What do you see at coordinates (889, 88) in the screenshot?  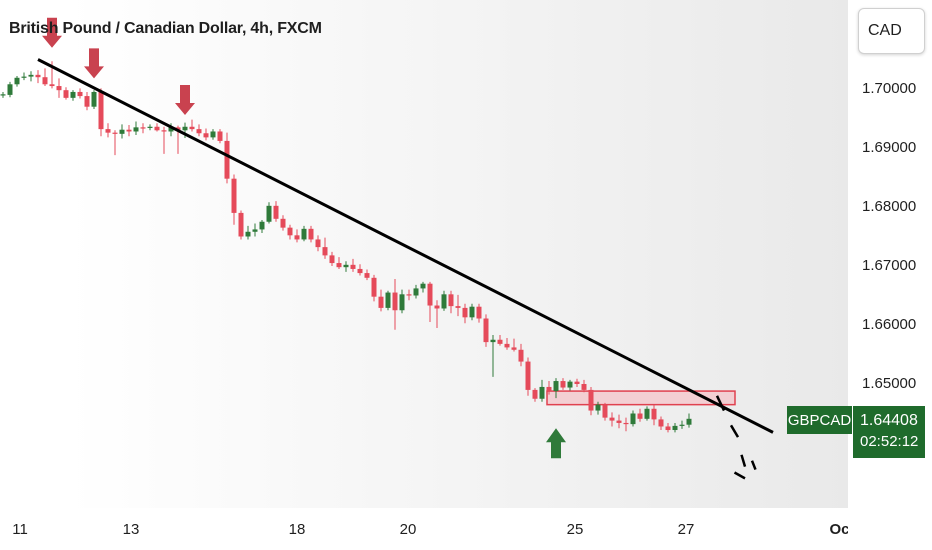 I see `y-tick-label: 1.70000` at bounding box center [889, 88].